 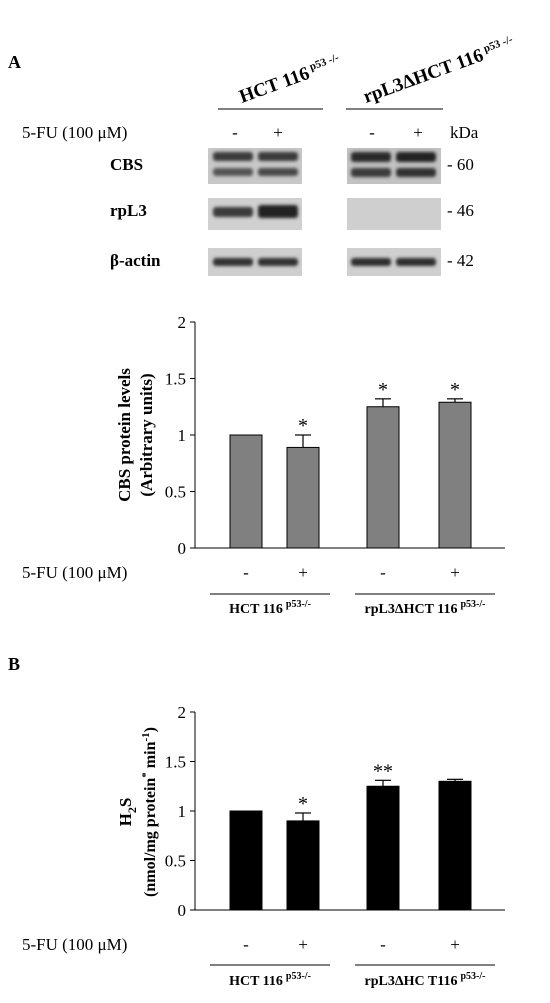 I want to click on h2s-y-tick-label: 0.5, so click(x=175, y=861).